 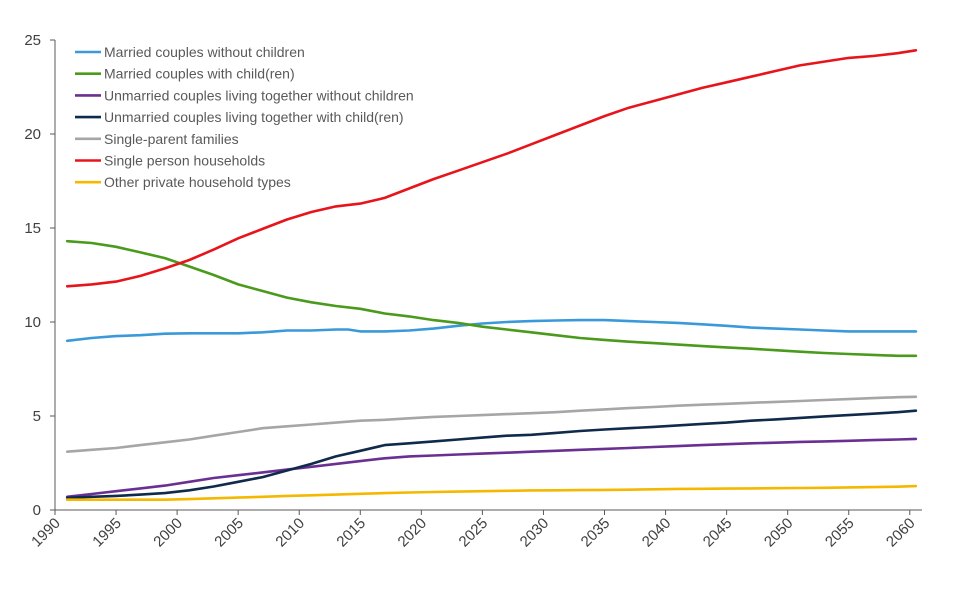 I want to click on x-tick-label: 2005, so click(x=229, y=533).